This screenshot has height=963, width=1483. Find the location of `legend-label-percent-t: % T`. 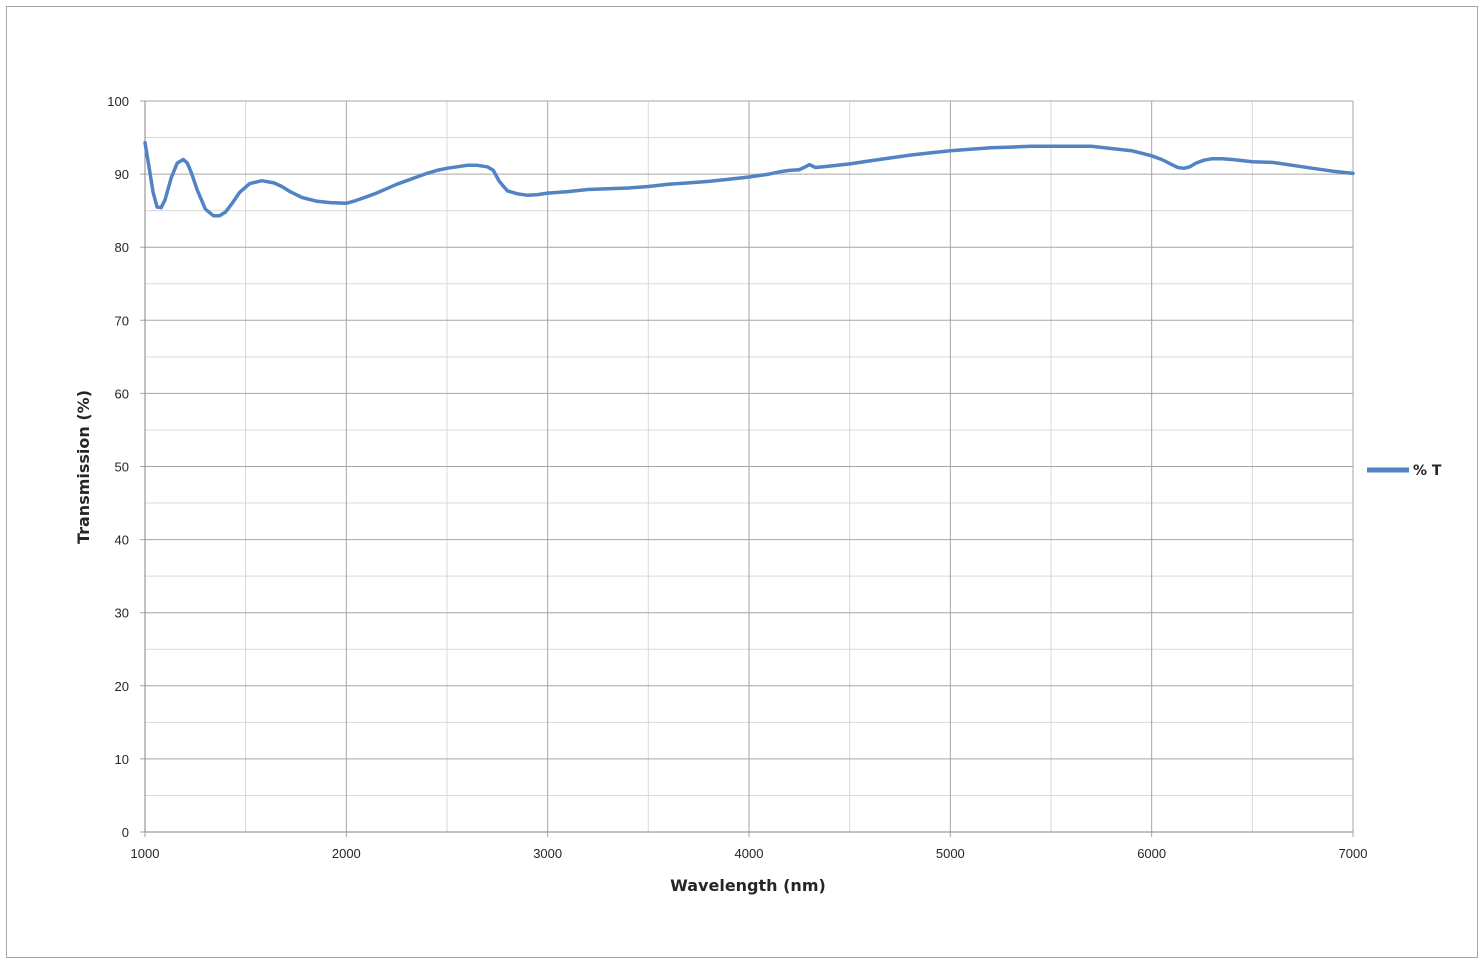

legend-label-percent-t: % T is located at coordinates (1427, 471).